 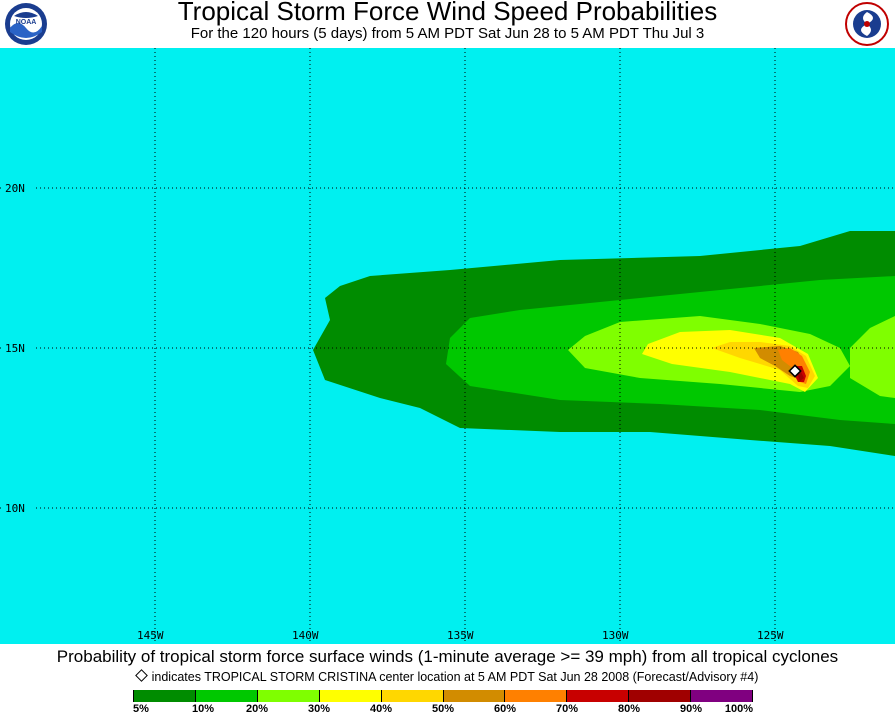 What do you see at coordinates (739, 709) in the screenshot?
I see `scale-label: 100%` at bounding box center [739, 709].